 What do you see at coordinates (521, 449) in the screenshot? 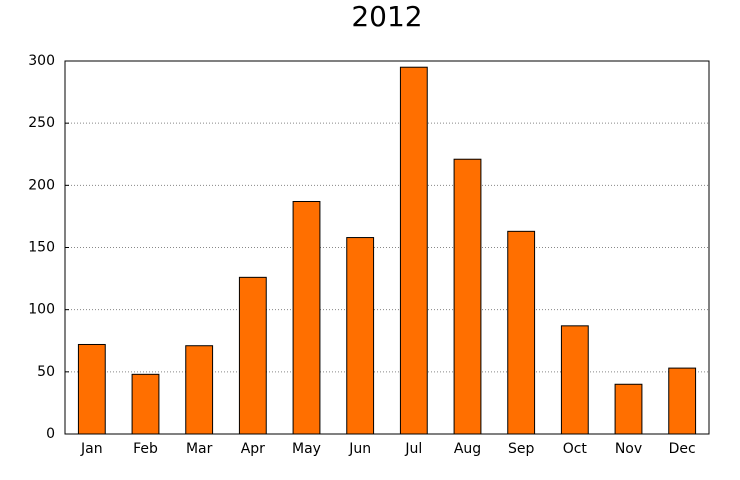
I see `x-tick-label: Sep` at bounding box center [521, 449].